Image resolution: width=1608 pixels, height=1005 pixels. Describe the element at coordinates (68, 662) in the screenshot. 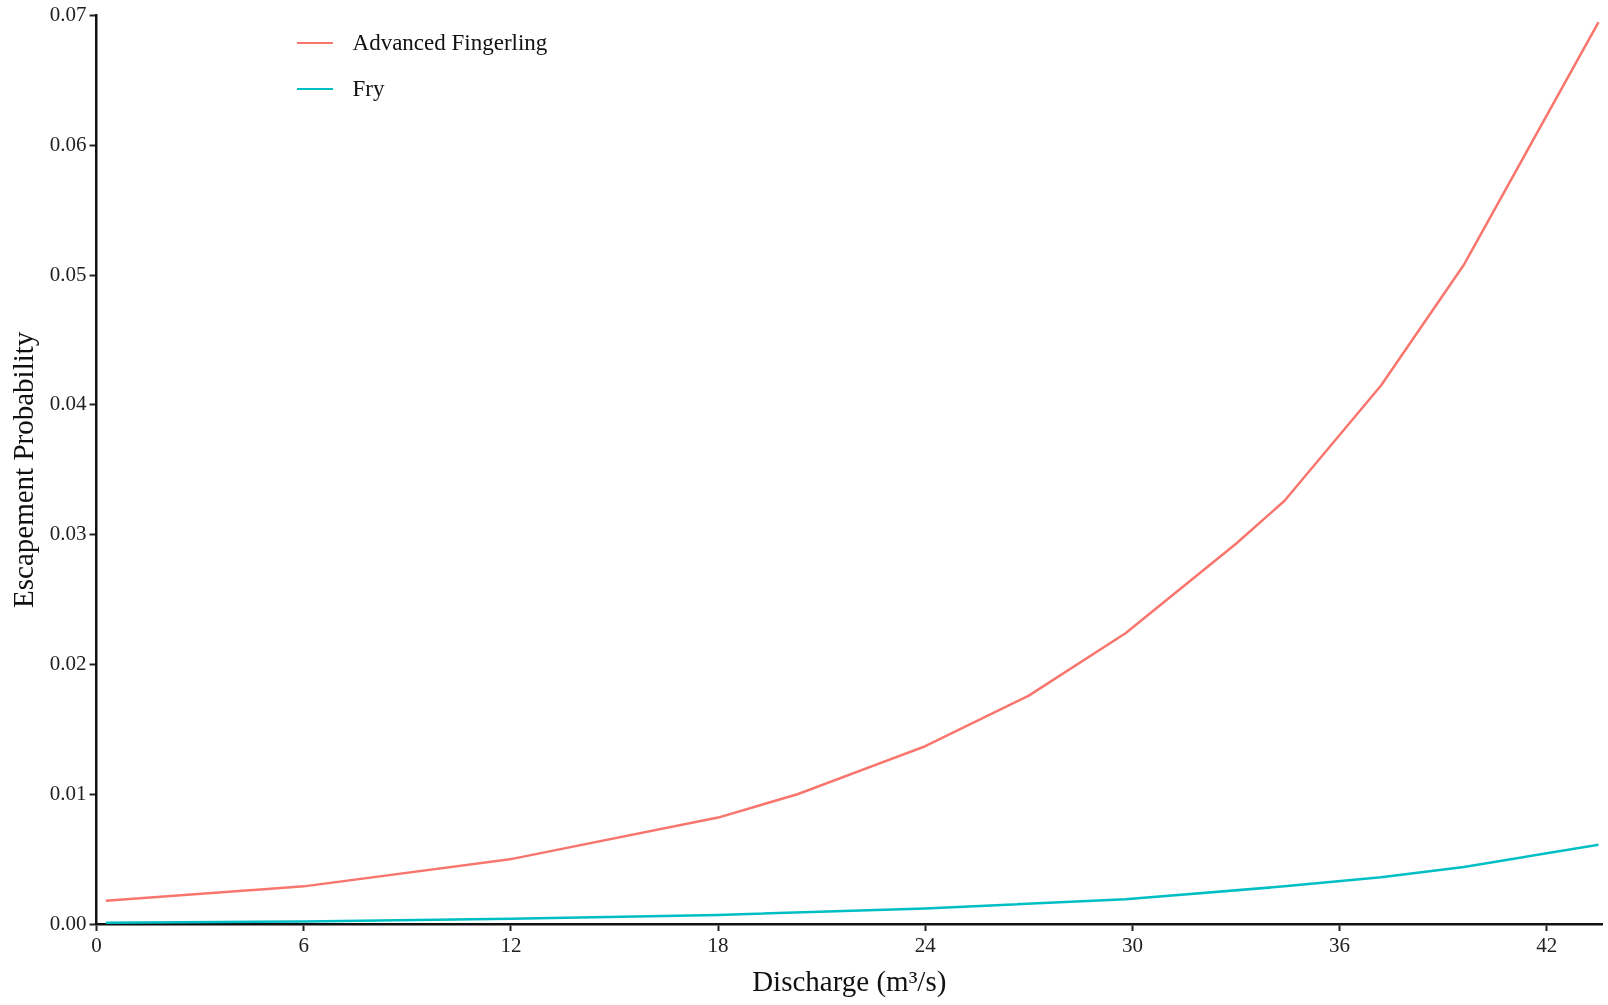

I see `y-tick-label: 0.02` at that location.